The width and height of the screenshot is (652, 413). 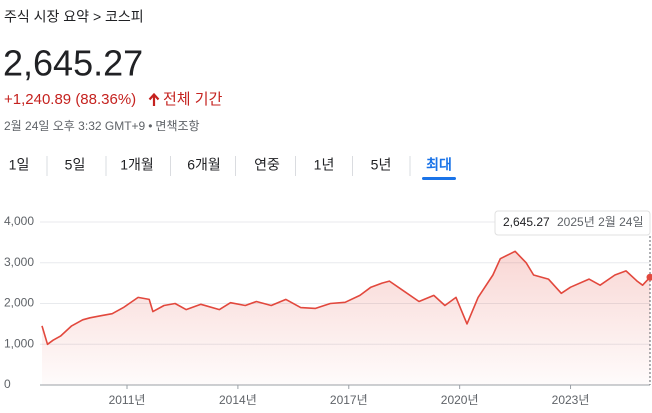 What do you see at coordinates (75, 126) in the screenshot?
I see `time: 2월 24일 오후 3:32 GMT+9` at bounding box center [75, 126].